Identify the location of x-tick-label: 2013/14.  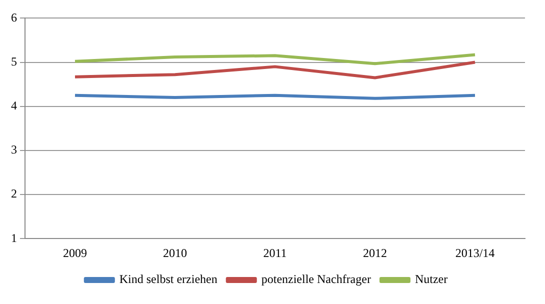
(475, 253).